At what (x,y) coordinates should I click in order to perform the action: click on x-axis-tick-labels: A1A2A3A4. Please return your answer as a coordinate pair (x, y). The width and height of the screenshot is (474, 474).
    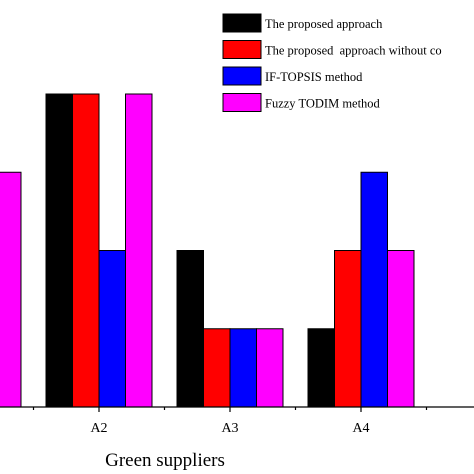
    Looking at the image, I should click on (229, 428).